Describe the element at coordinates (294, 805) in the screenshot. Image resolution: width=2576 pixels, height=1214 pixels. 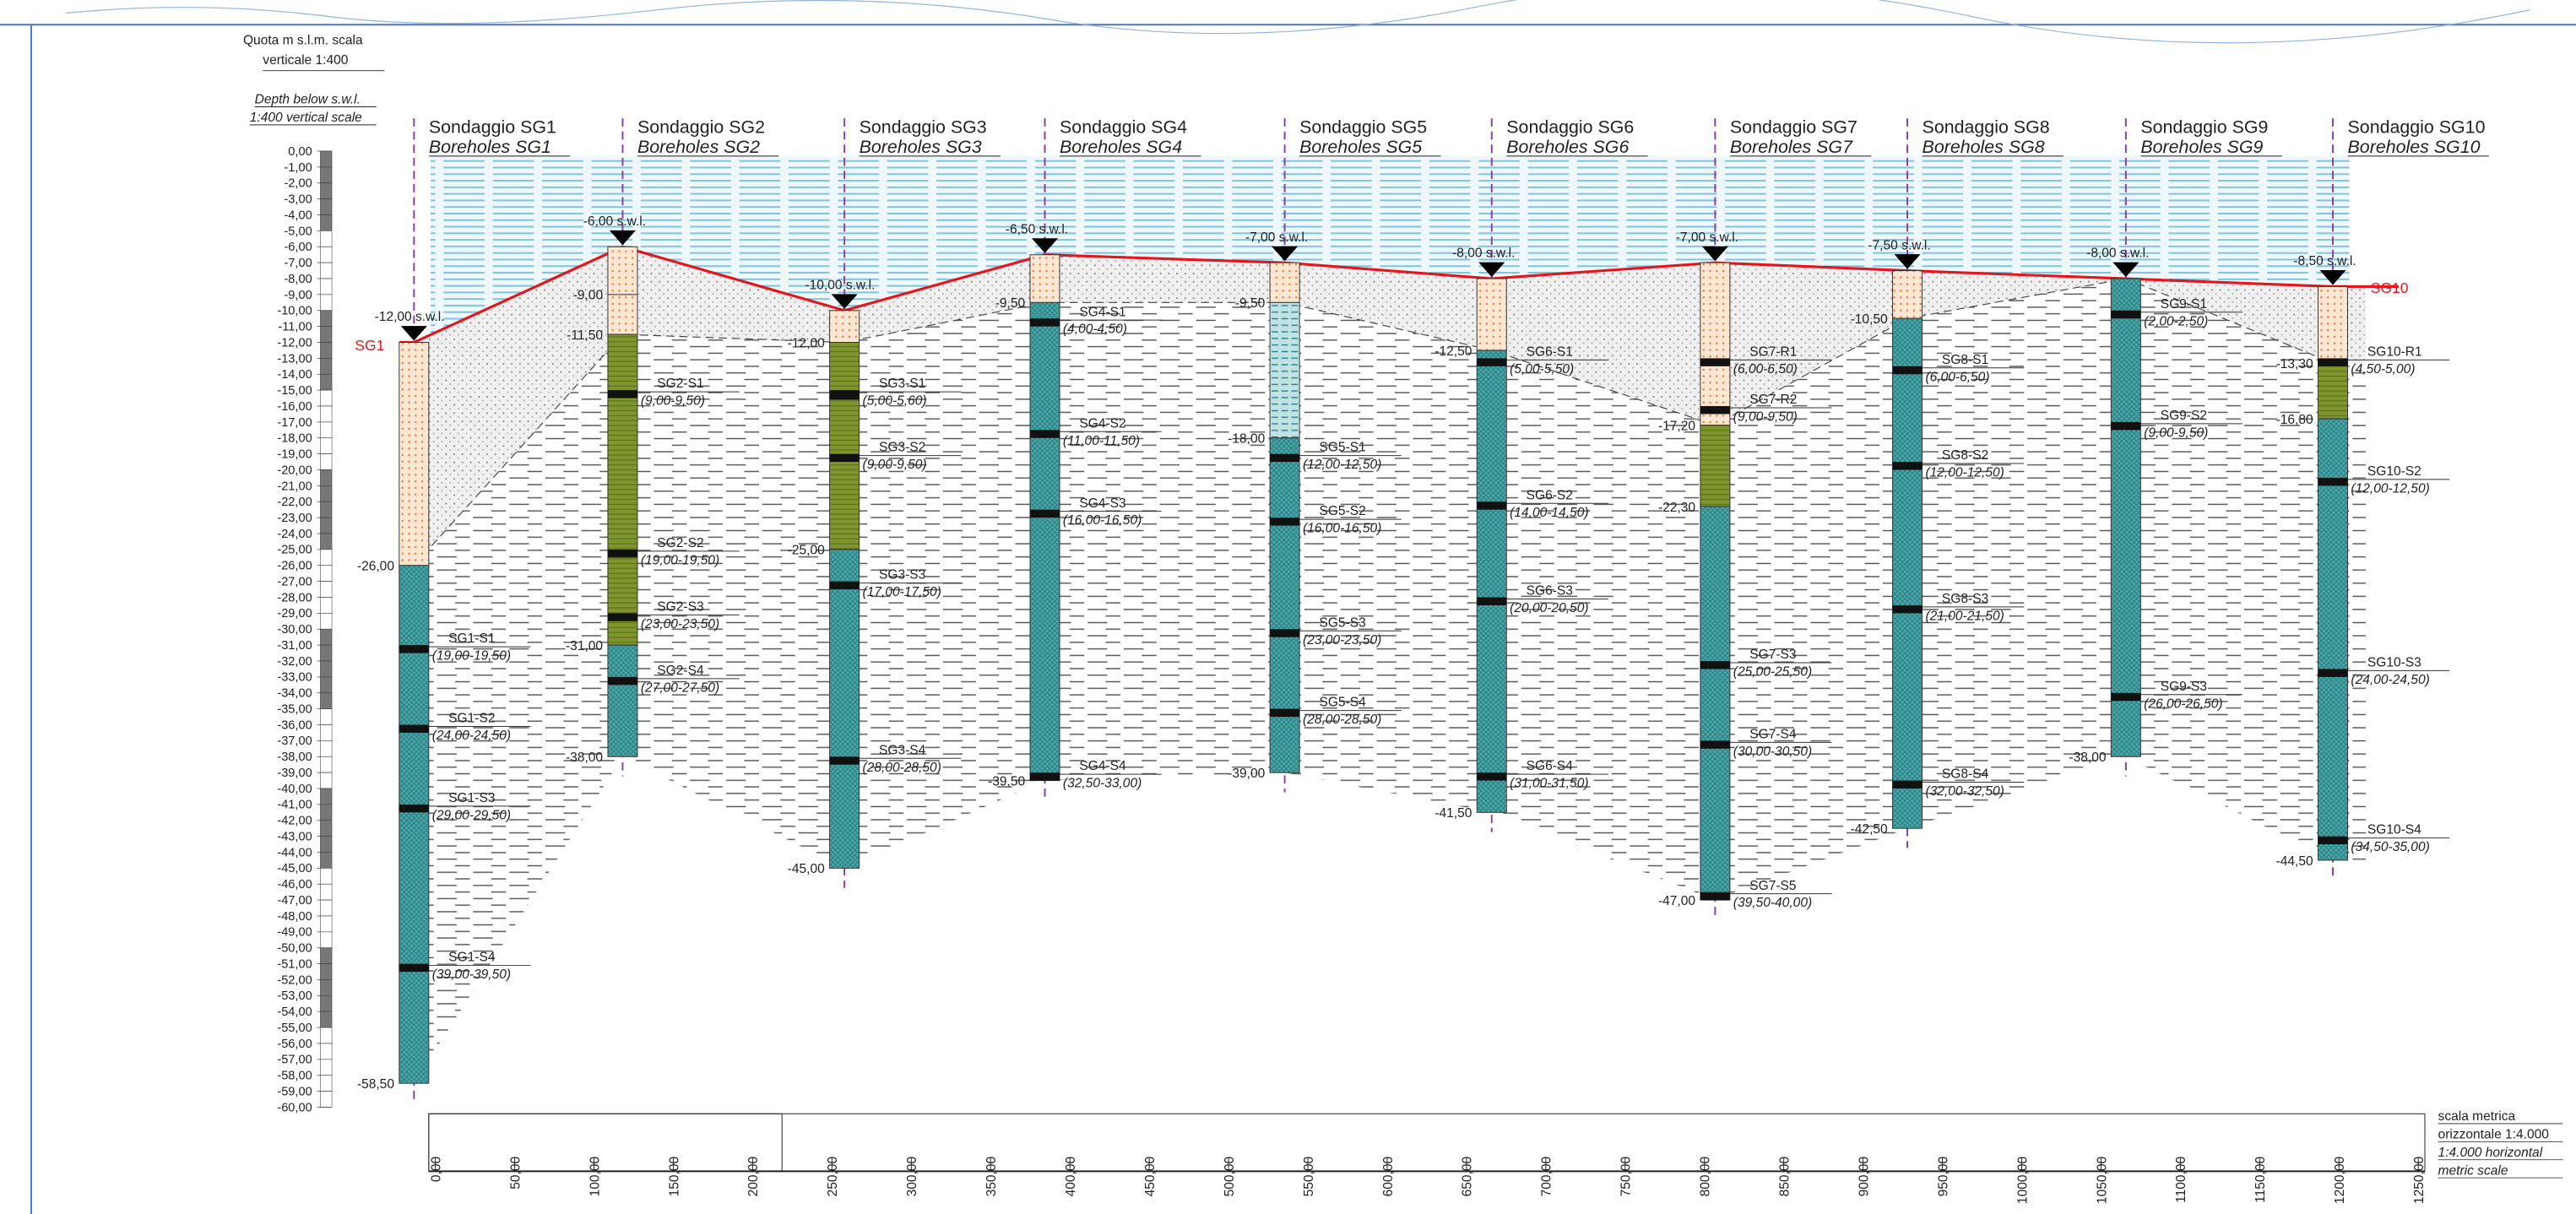
I see `depth-tick-label: -41,00` at that location.